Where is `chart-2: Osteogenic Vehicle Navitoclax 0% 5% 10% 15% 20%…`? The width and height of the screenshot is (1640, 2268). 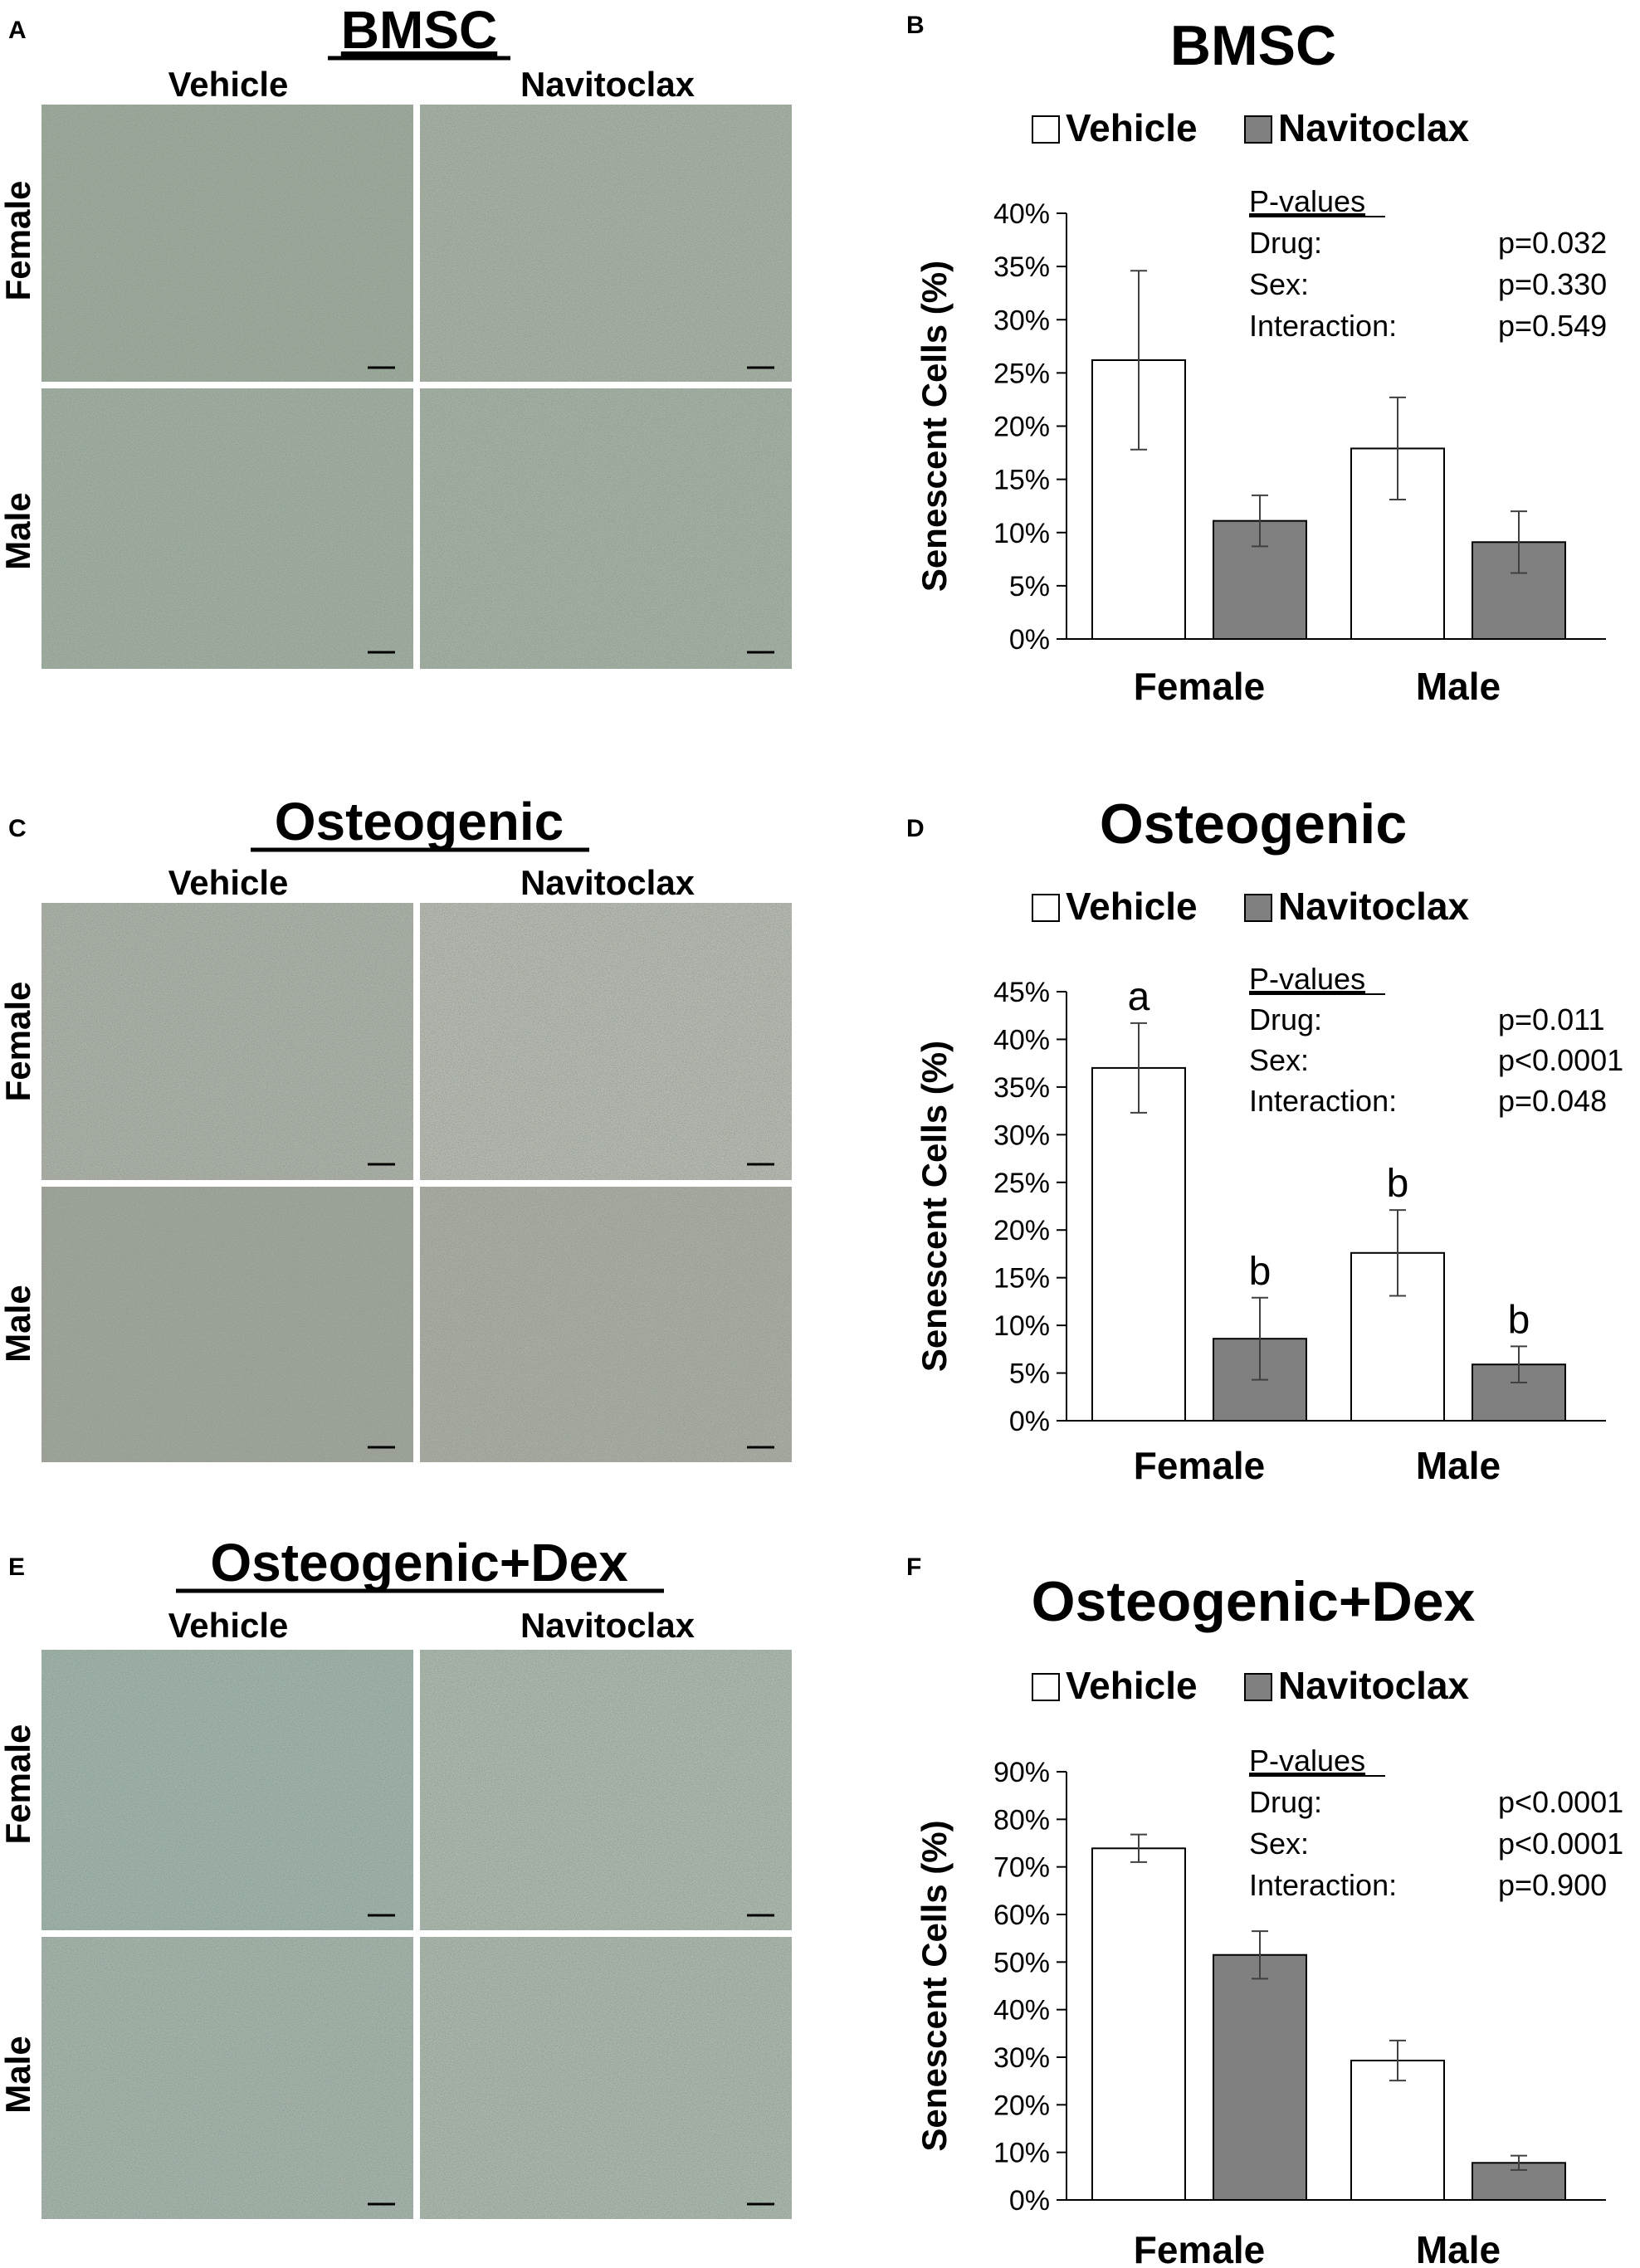
chart-2: Osteogenic Vehicle Navitoclax 0% 5% 10% 15% 20%… is located at coordinates (1269, 1140).